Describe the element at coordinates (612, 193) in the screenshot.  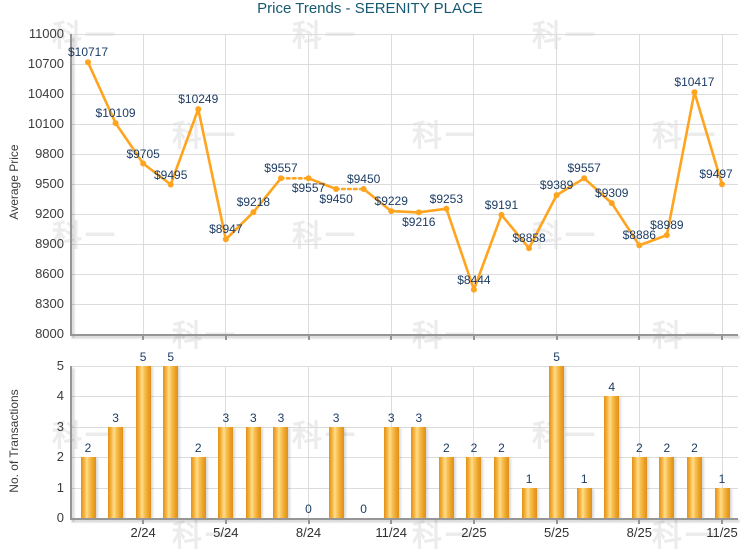
I see `price-data-label: $9309` at that location.